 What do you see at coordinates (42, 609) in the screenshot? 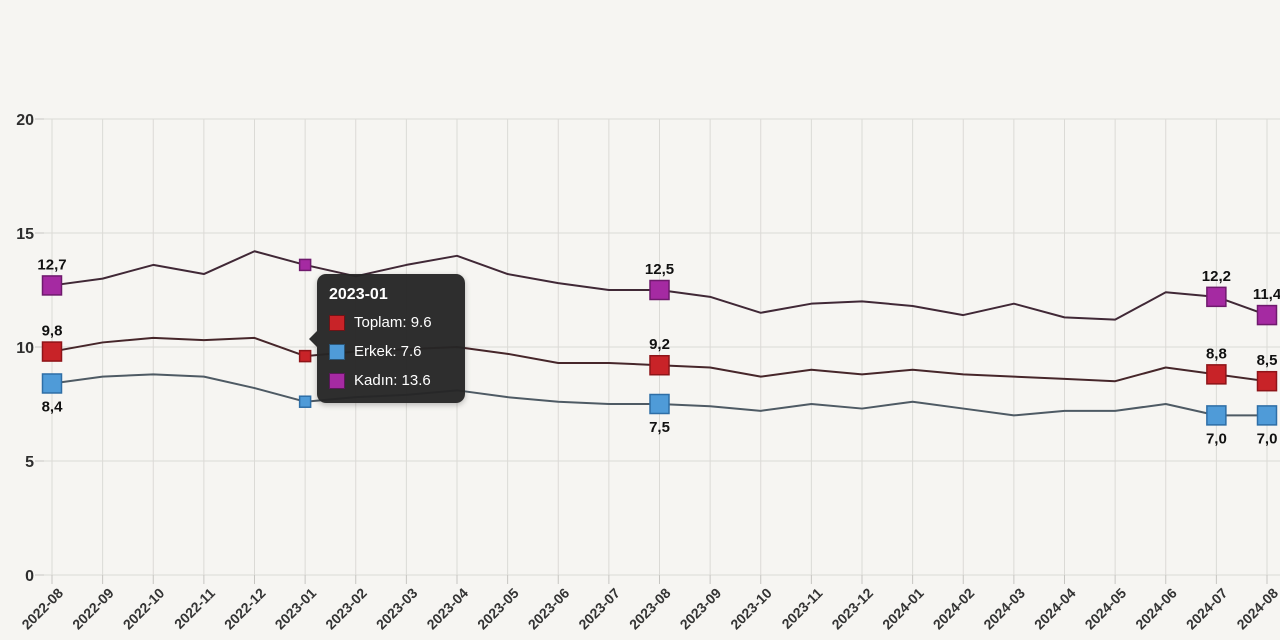
I see `x-tick-label: 2022-08` at bounding box center [42, 609].